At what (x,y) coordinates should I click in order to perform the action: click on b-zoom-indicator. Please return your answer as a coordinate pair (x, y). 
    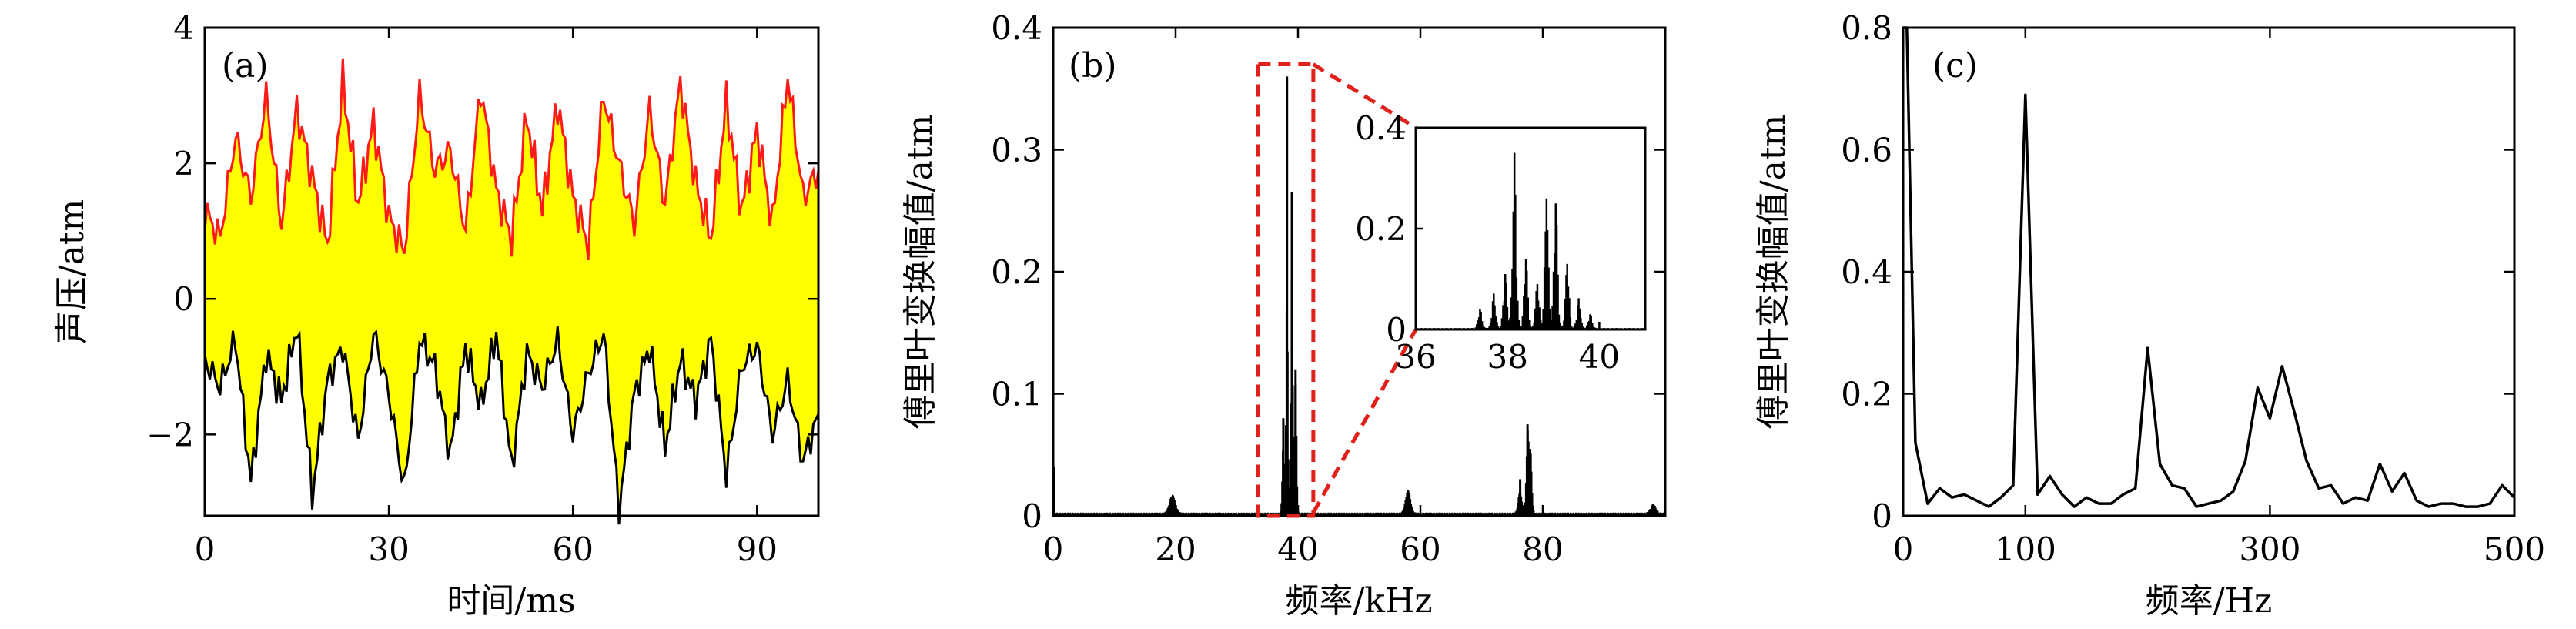
    Looking at the image, I should click on (1337, 290).